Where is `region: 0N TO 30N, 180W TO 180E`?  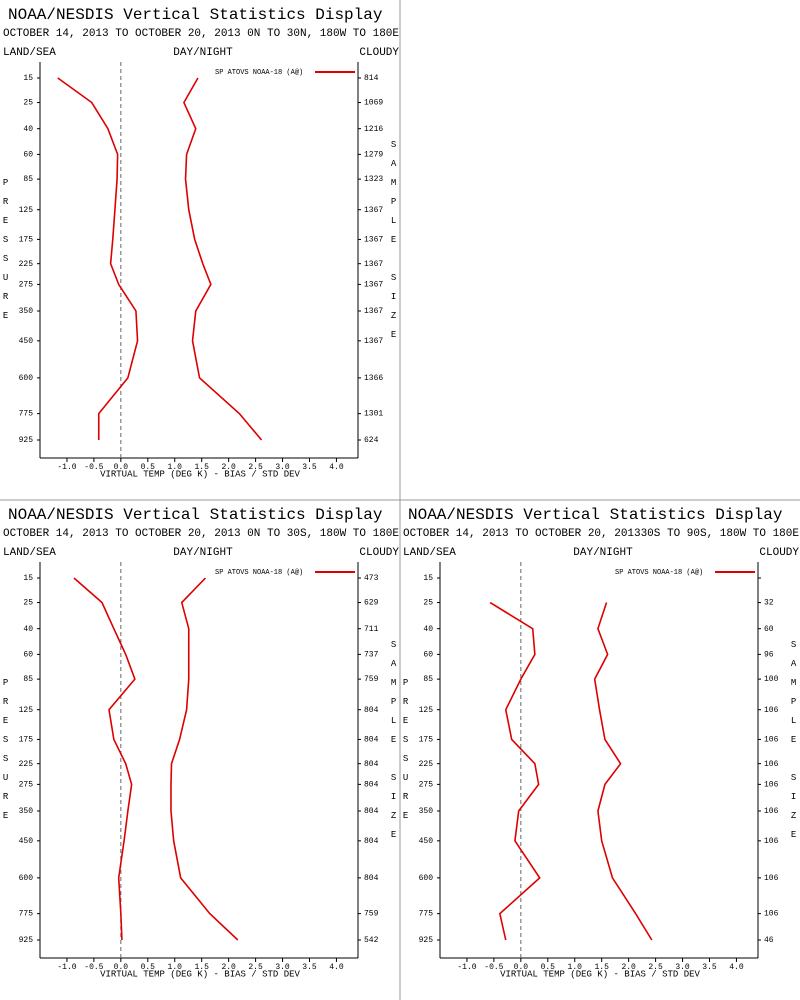
region: 0N TO 30N, 180W TO 180E is located at coordinates (323, 34).